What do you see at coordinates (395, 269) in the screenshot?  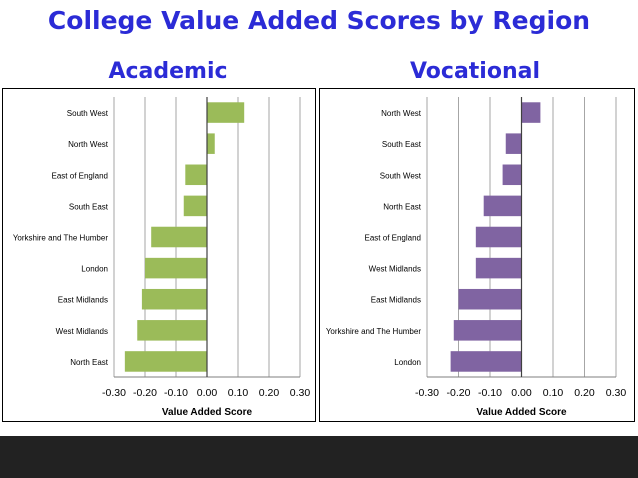 I see `vocational-category-label: West Midlands` at bounding box center [395, 269].